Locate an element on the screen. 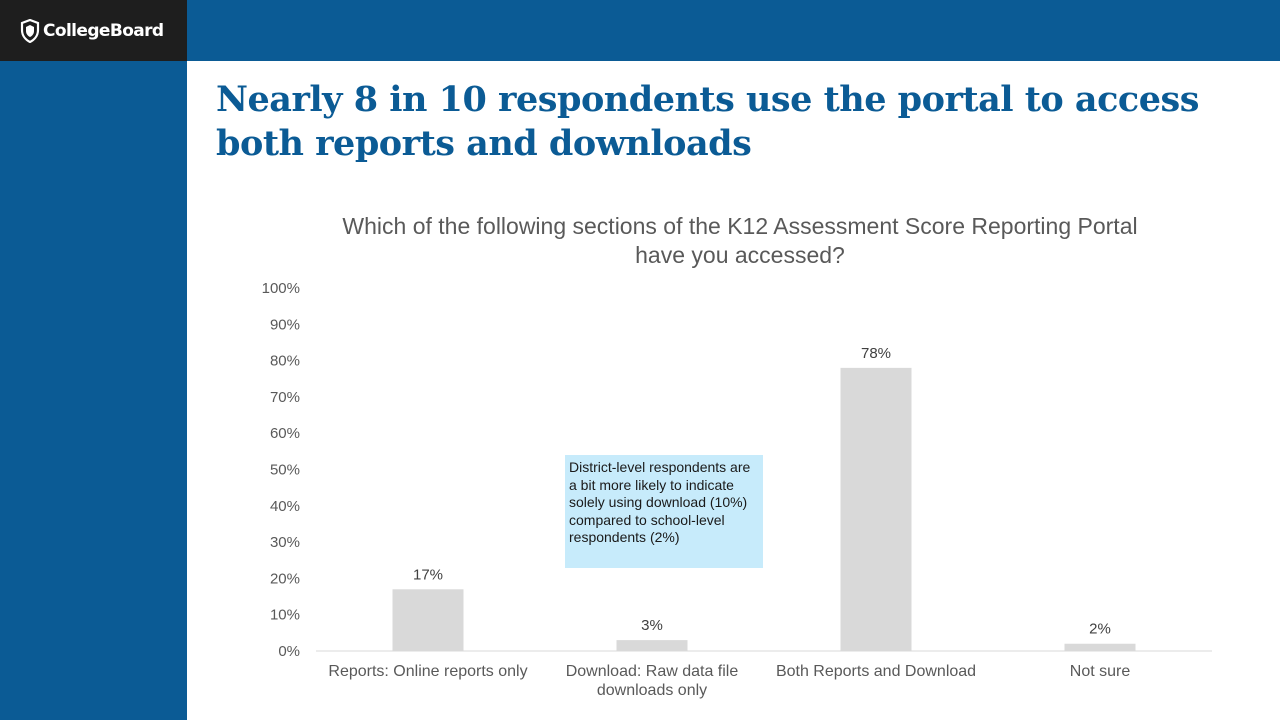 The width and height of the screenshot is (1280, 720). category-label: downloads only is located at coordinates (652, 690).